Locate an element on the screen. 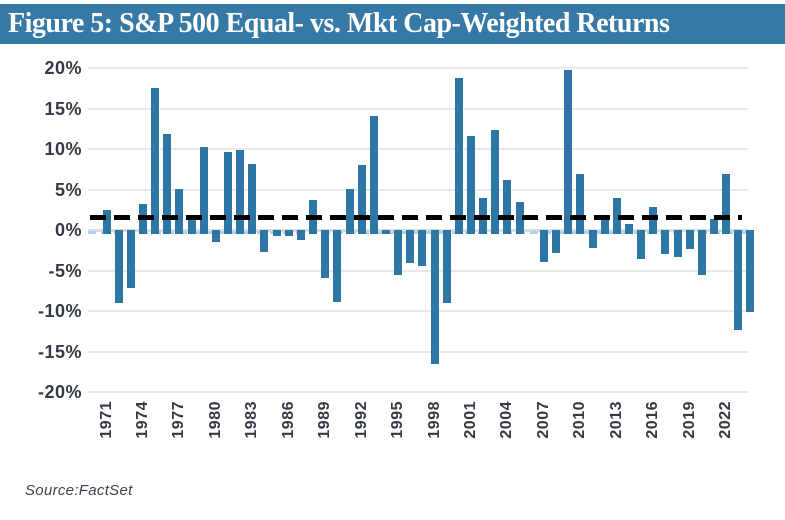 The image size is (785, 520). source-attribution: Source:FactSet is located at coordinates (79, 490).